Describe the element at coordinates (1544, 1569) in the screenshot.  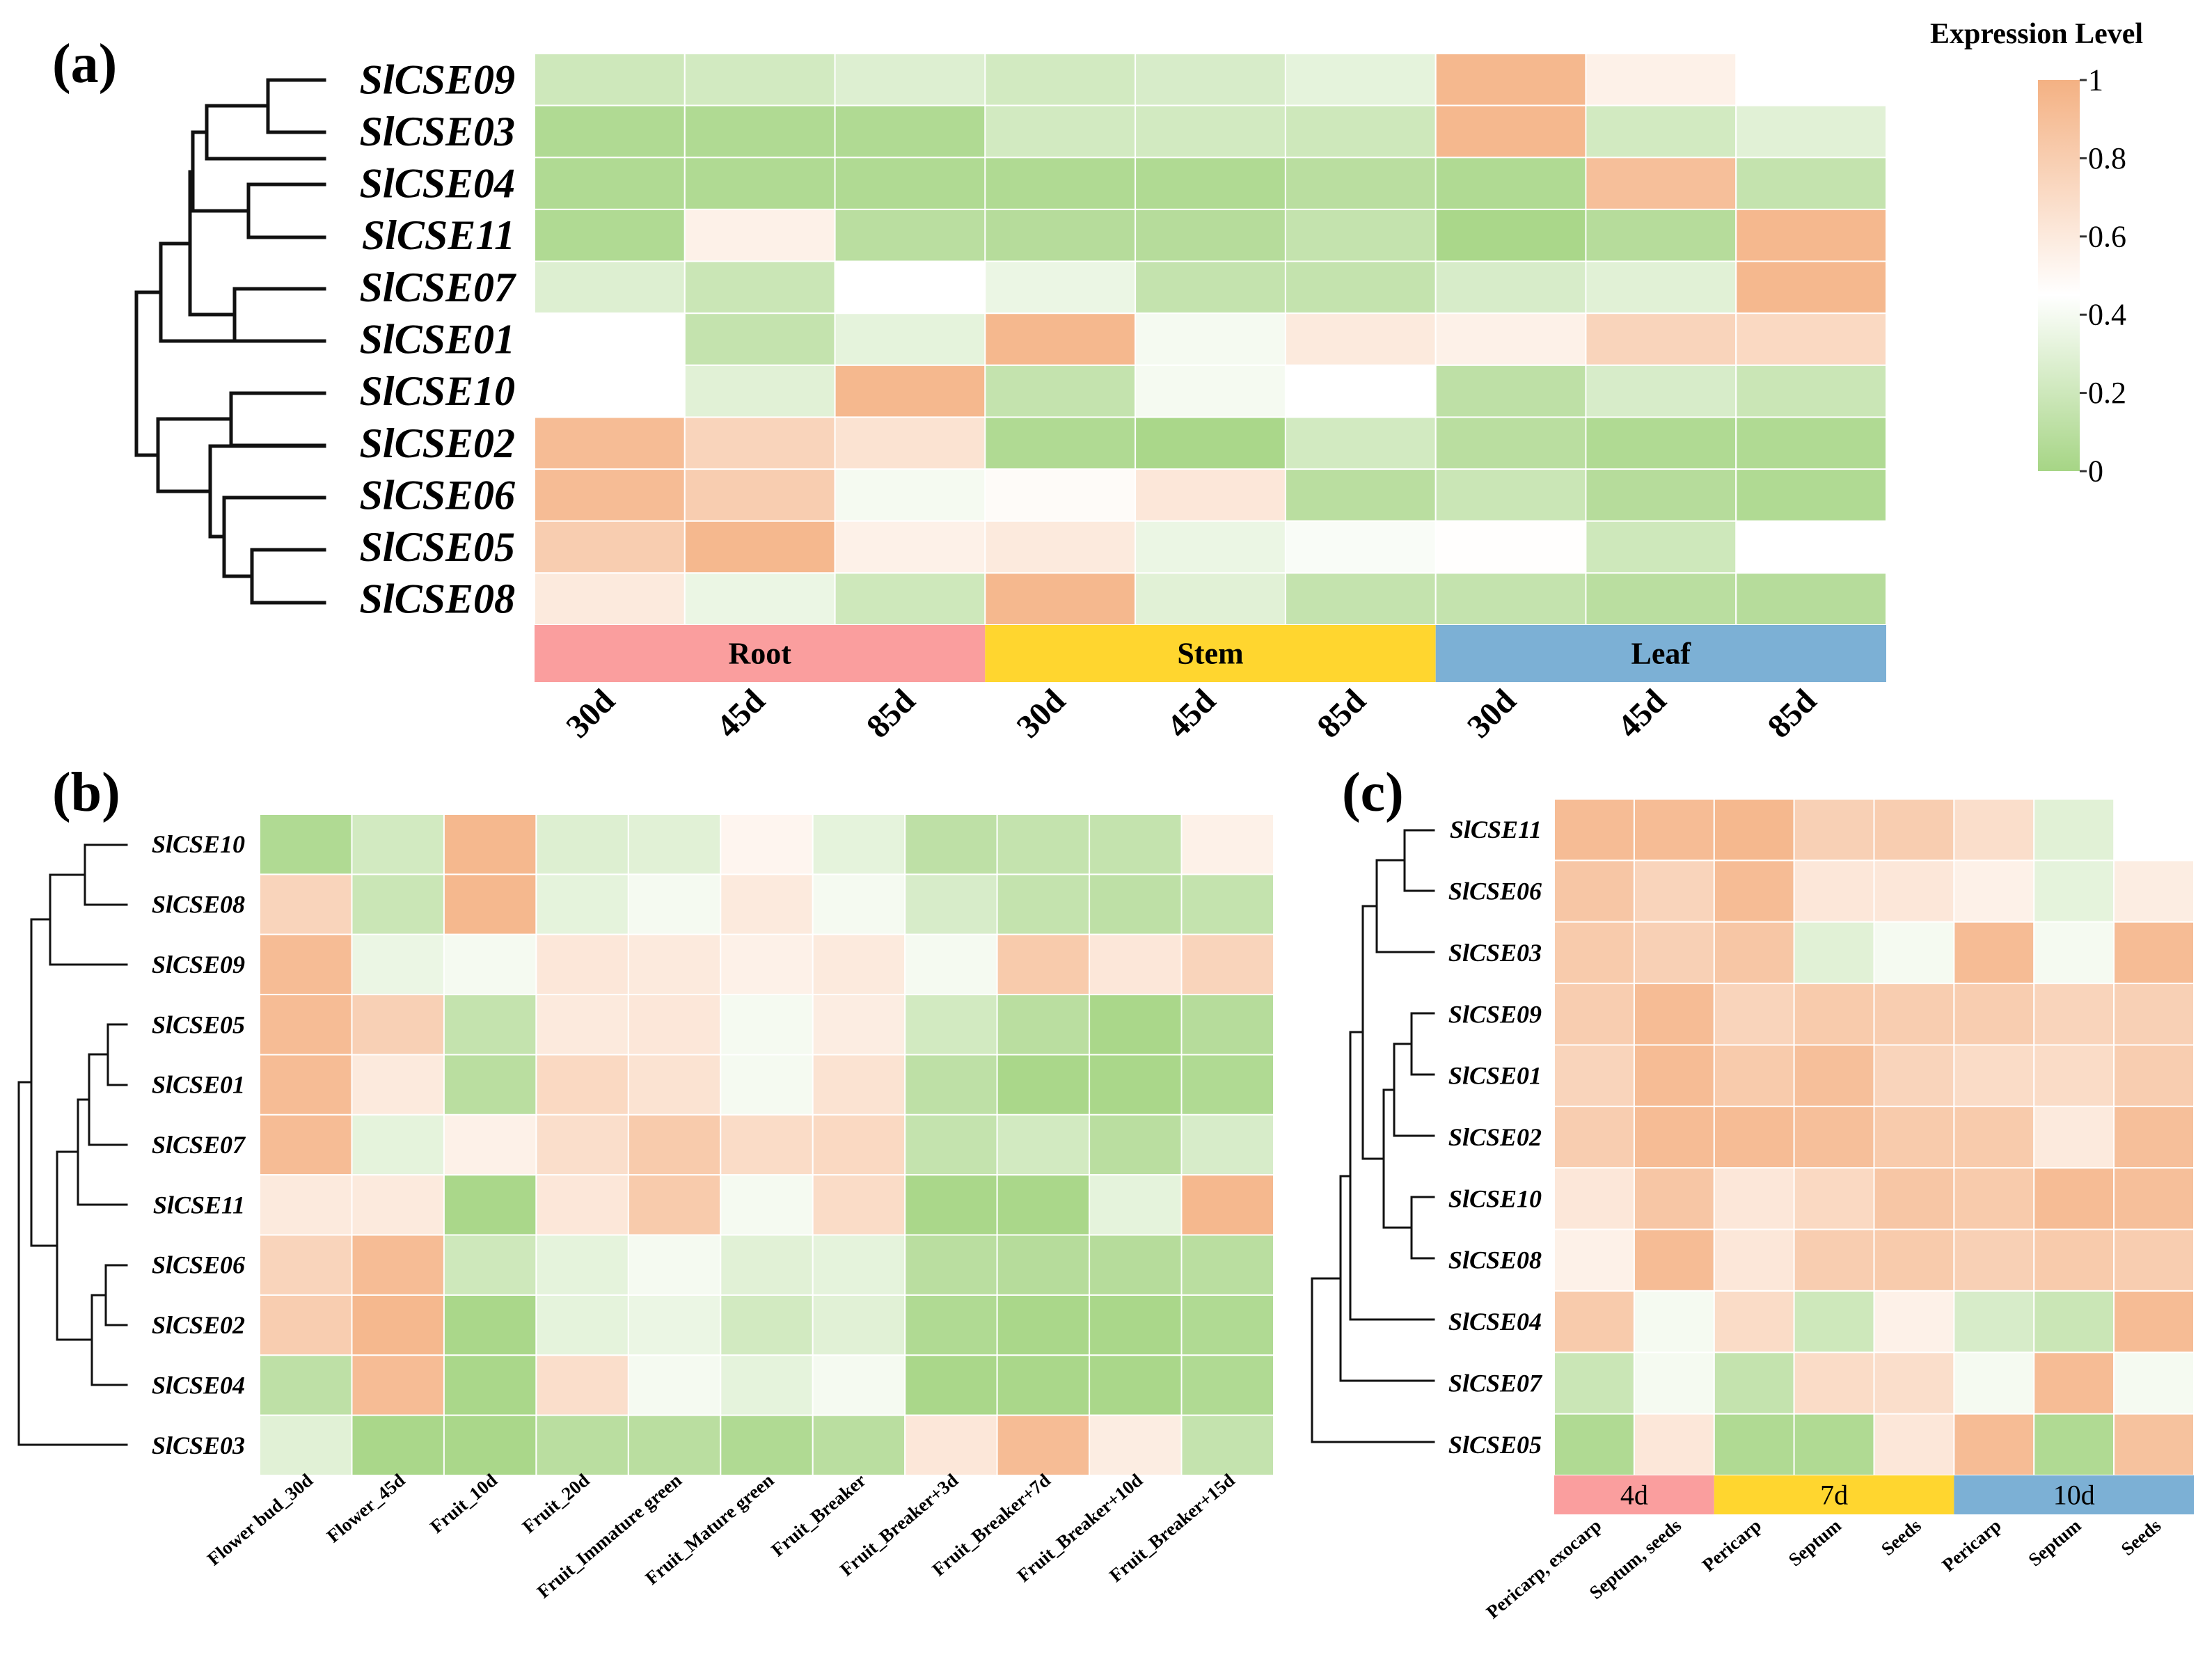
I see `column-label: Pericarp, exocarp` at that location.